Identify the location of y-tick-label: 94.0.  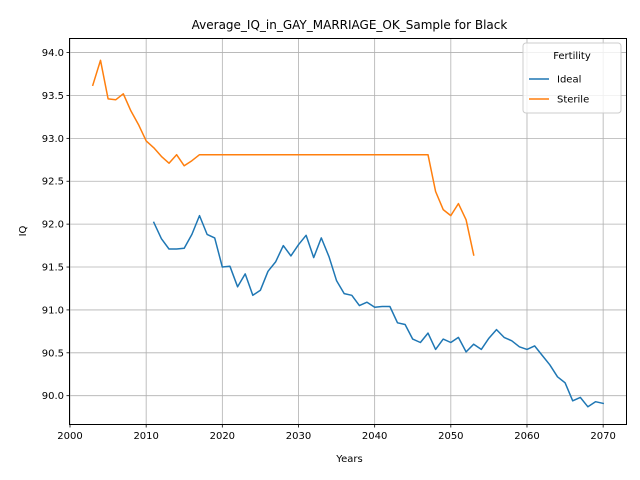
(53, 53).